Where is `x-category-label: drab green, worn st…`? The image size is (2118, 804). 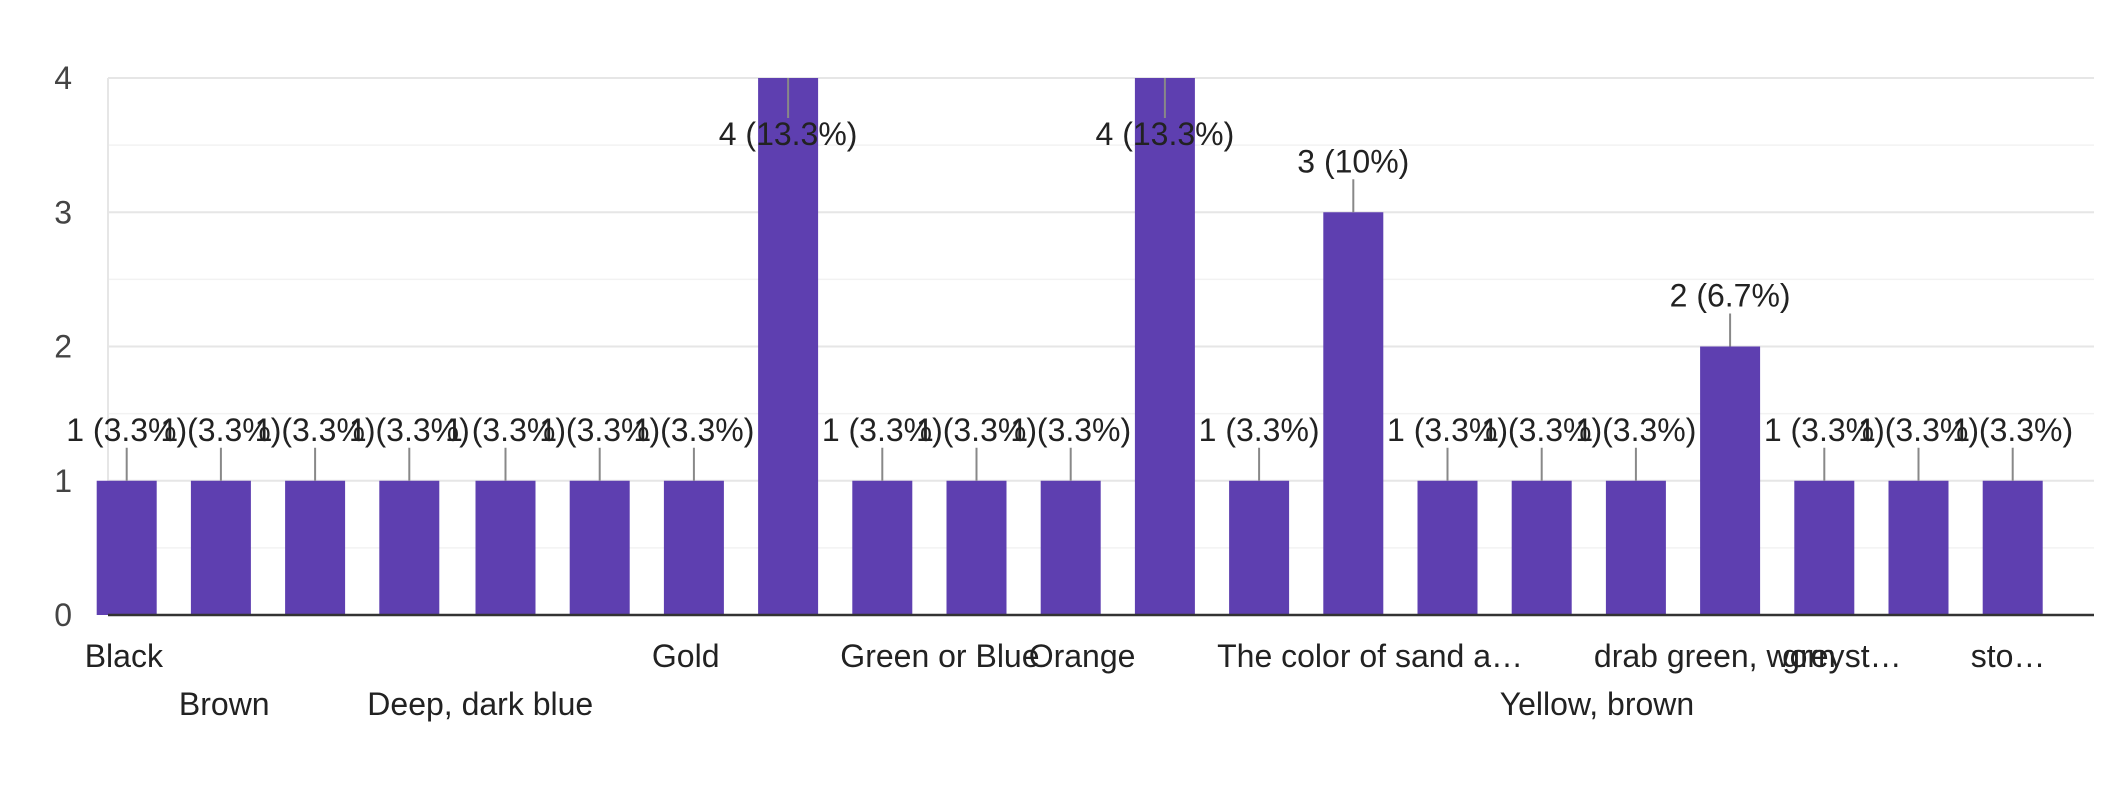 x-category-label: drab green, worn st… is located at coordinates (1748, 656).